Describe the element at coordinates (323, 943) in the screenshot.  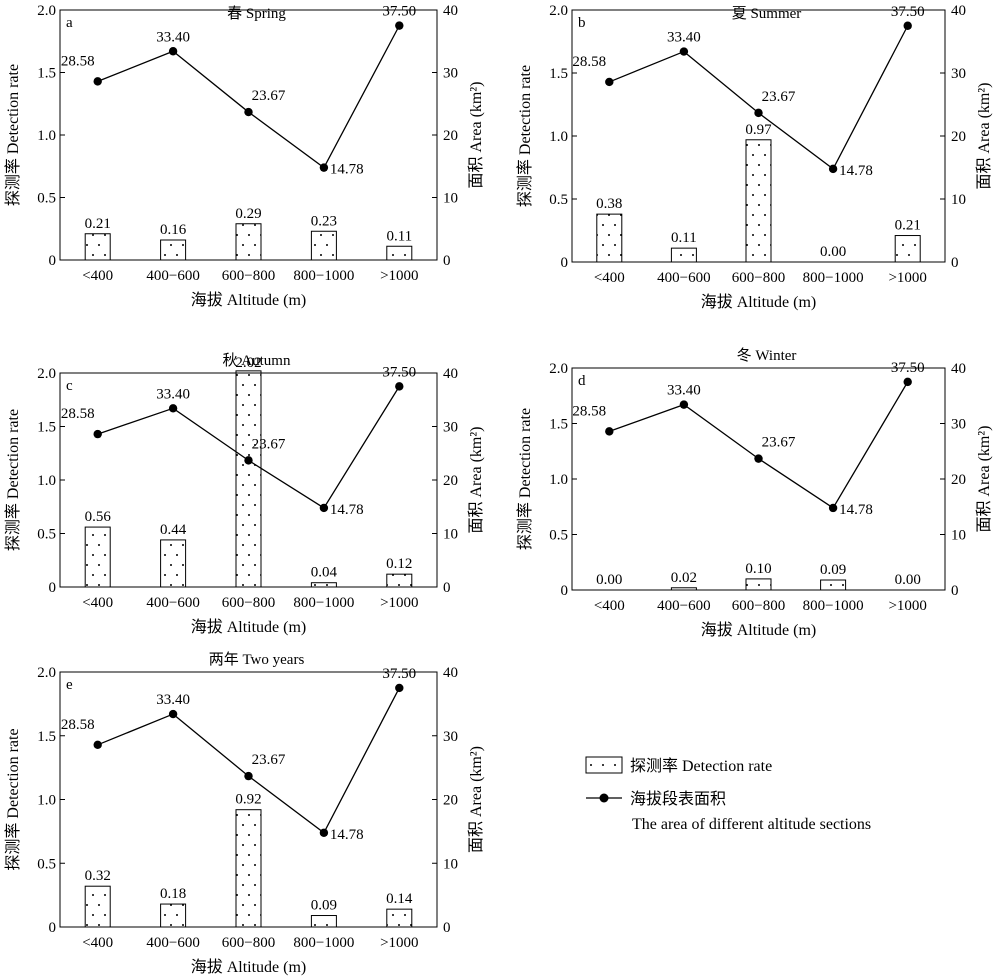
I see `x-tick-label: 800−1000` at that location.